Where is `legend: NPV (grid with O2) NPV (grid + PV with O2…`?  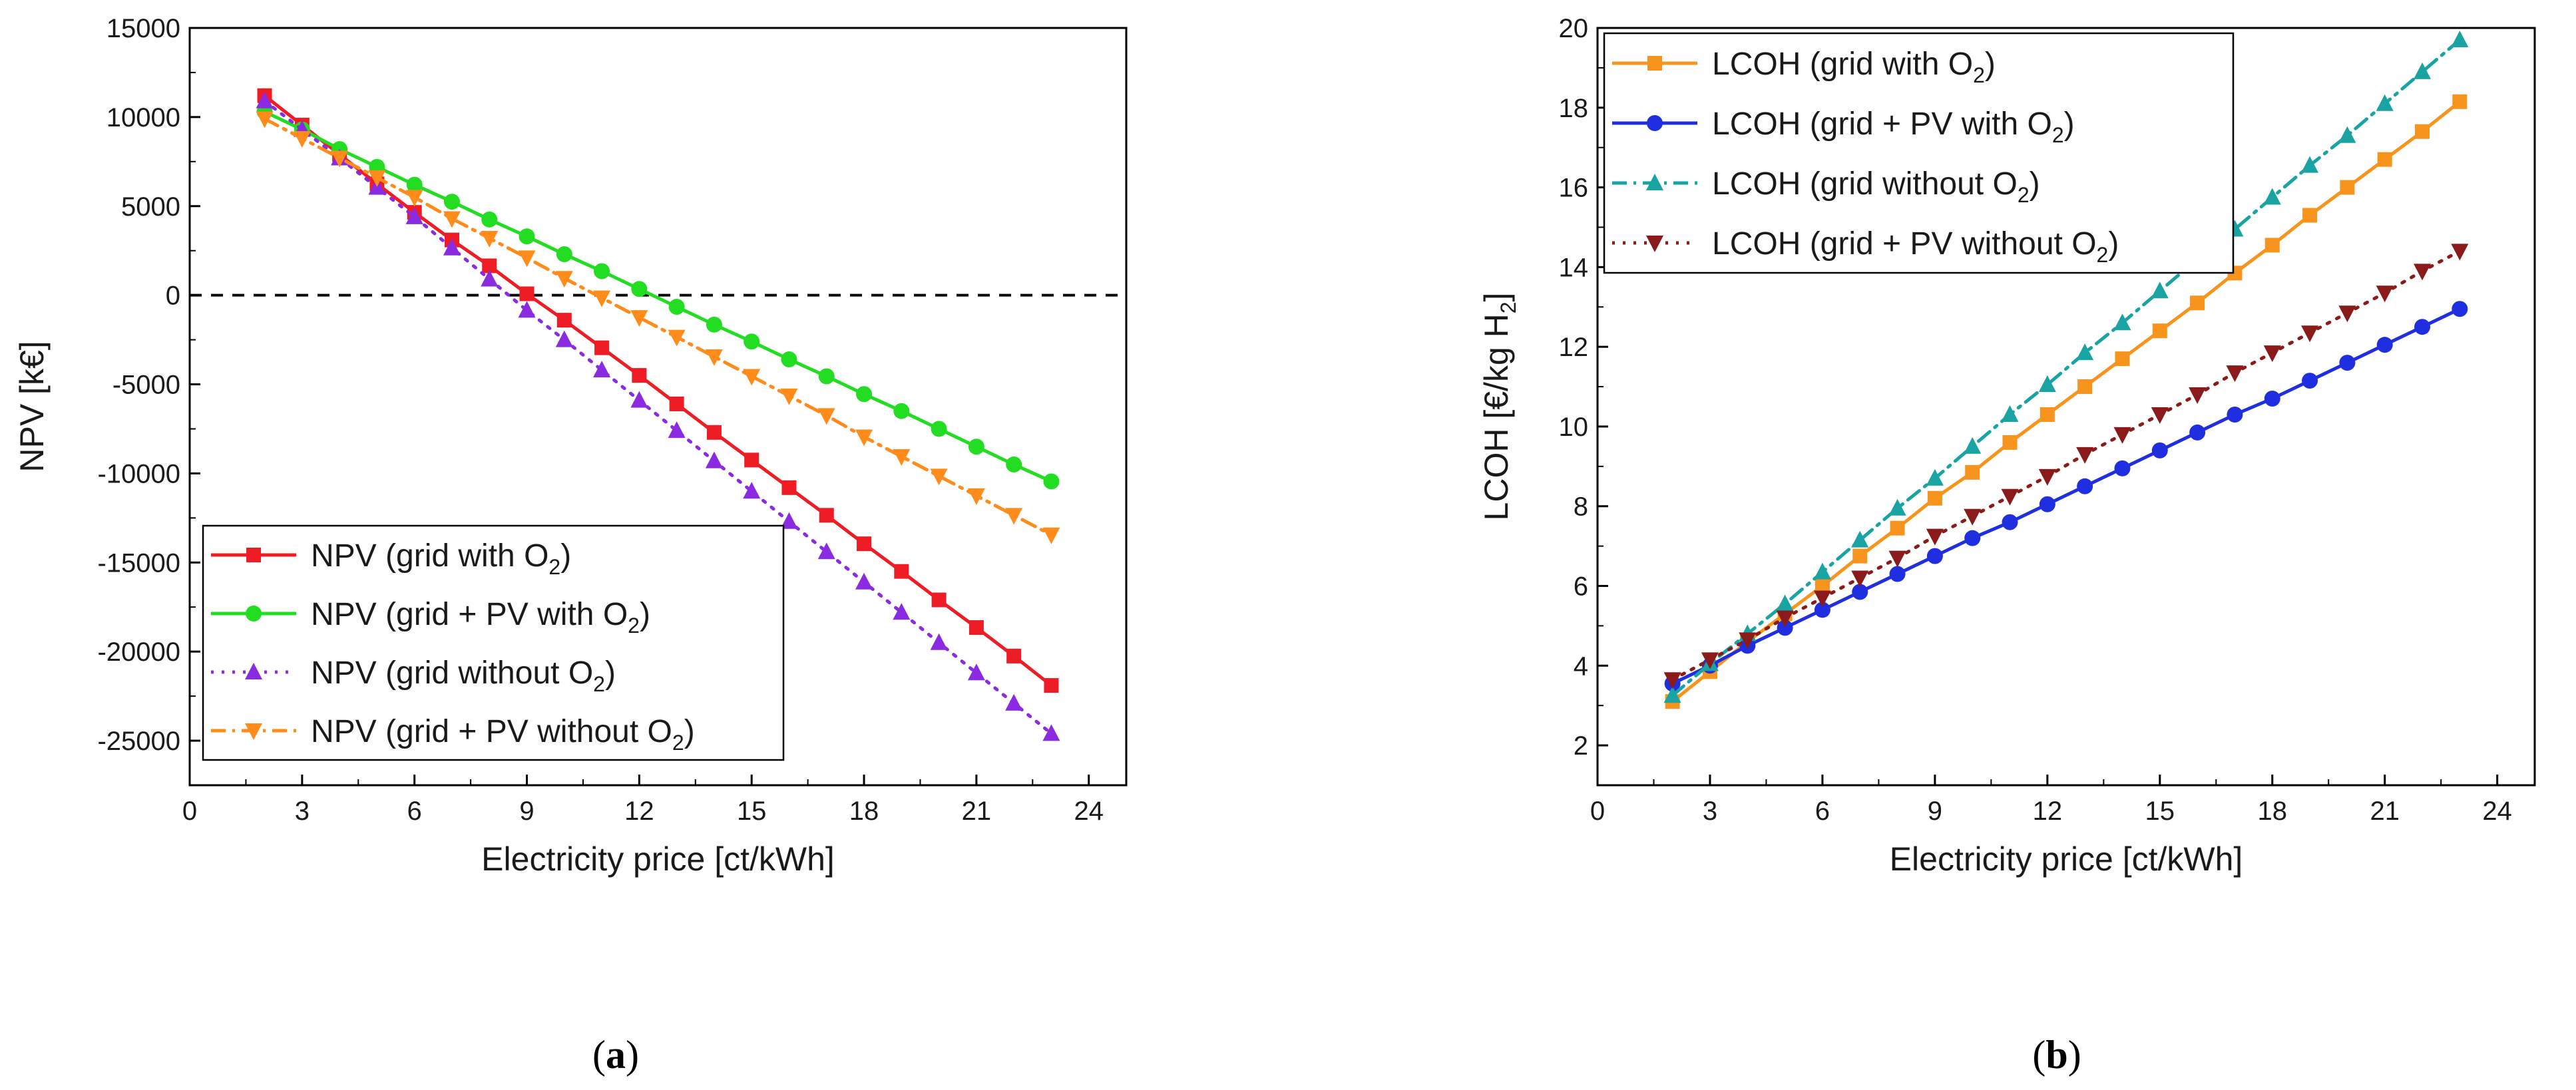 legend: NPV (grid with O2) NPV (grid + PV with O2… is located at coordinates (493, 642).